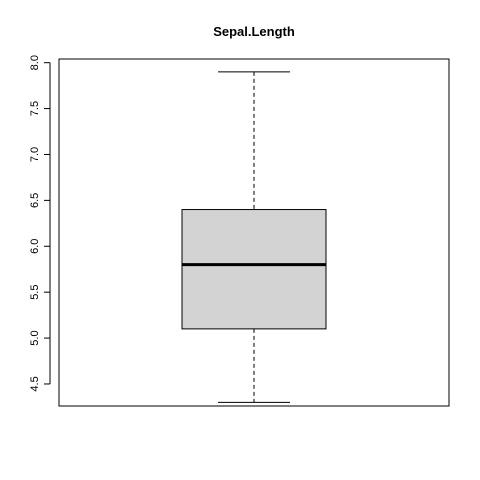 This screenshot has height=480, width=480. What do you see at coordinates (35, 154) in the screenshot?
I see `y-tick-label: 7.0` at bounding box center [35, 154].